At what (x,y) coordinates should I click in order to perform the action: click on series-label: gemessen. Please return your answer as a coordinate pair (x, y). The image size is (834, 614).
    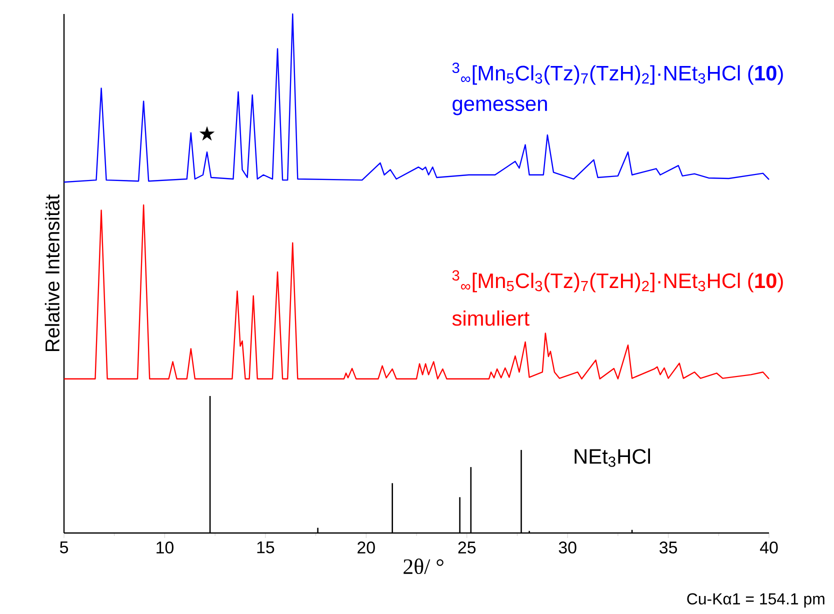
    Looking at the image, I should click on (499, 108).